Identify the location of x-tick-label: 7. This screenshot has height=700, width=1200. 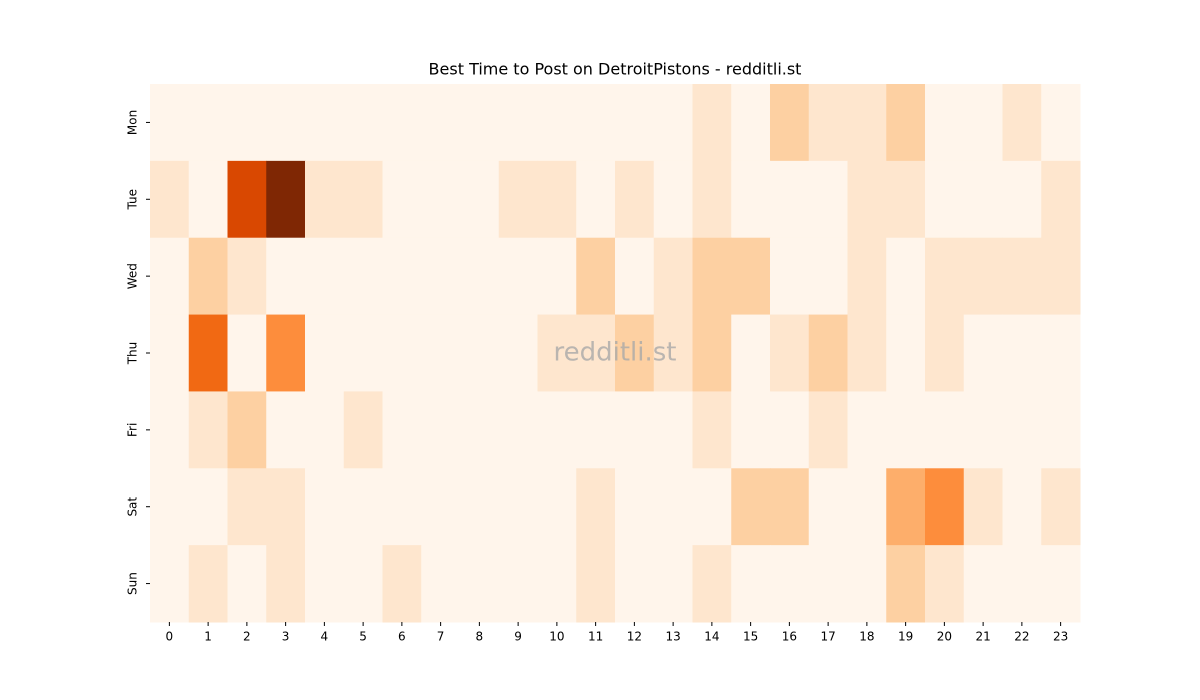
(441, 637).